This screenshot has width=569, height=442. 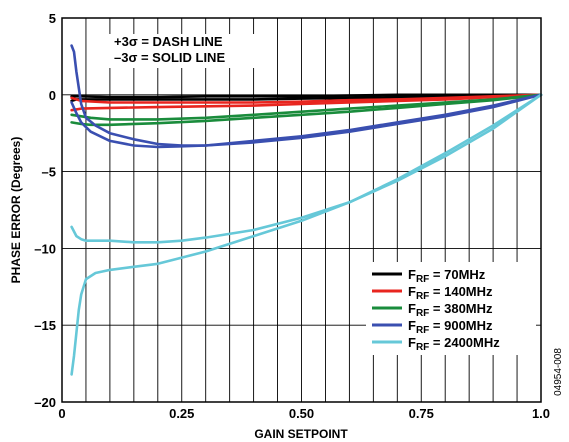 I want to click on x-tick-label: 0.75, so click(x=421, y=413).